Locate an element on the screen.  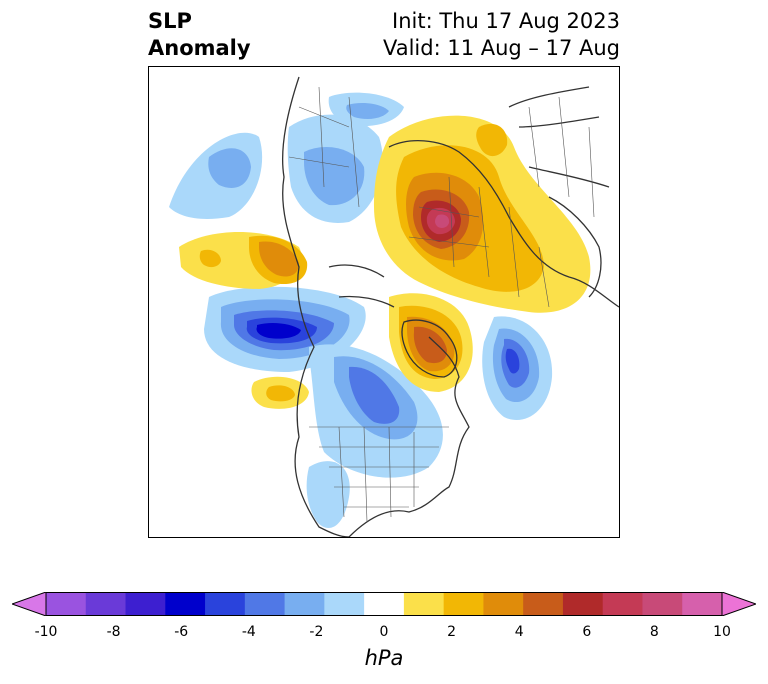
negative-anomaly-atlantic is located at coordinates (517, 368).